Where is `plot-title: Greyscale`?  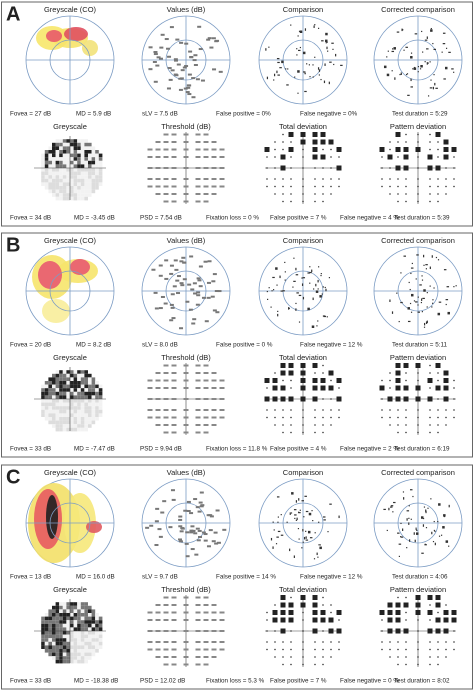
plot-title: Greyscale is located at coordinates (70, 357).